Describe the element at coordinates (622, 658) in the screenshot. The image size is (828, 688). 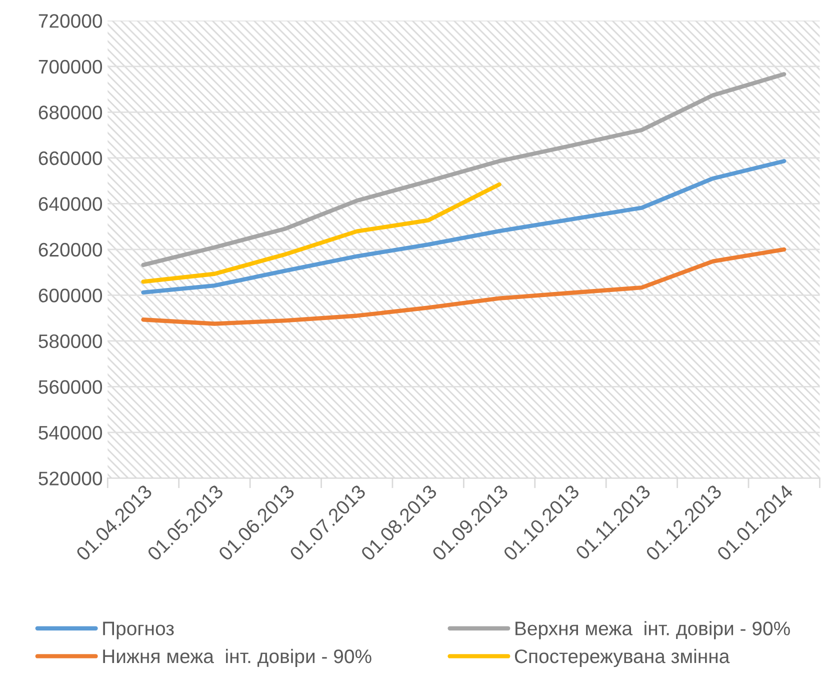
I see `legend-label: Спостережувана змінна` at that location.